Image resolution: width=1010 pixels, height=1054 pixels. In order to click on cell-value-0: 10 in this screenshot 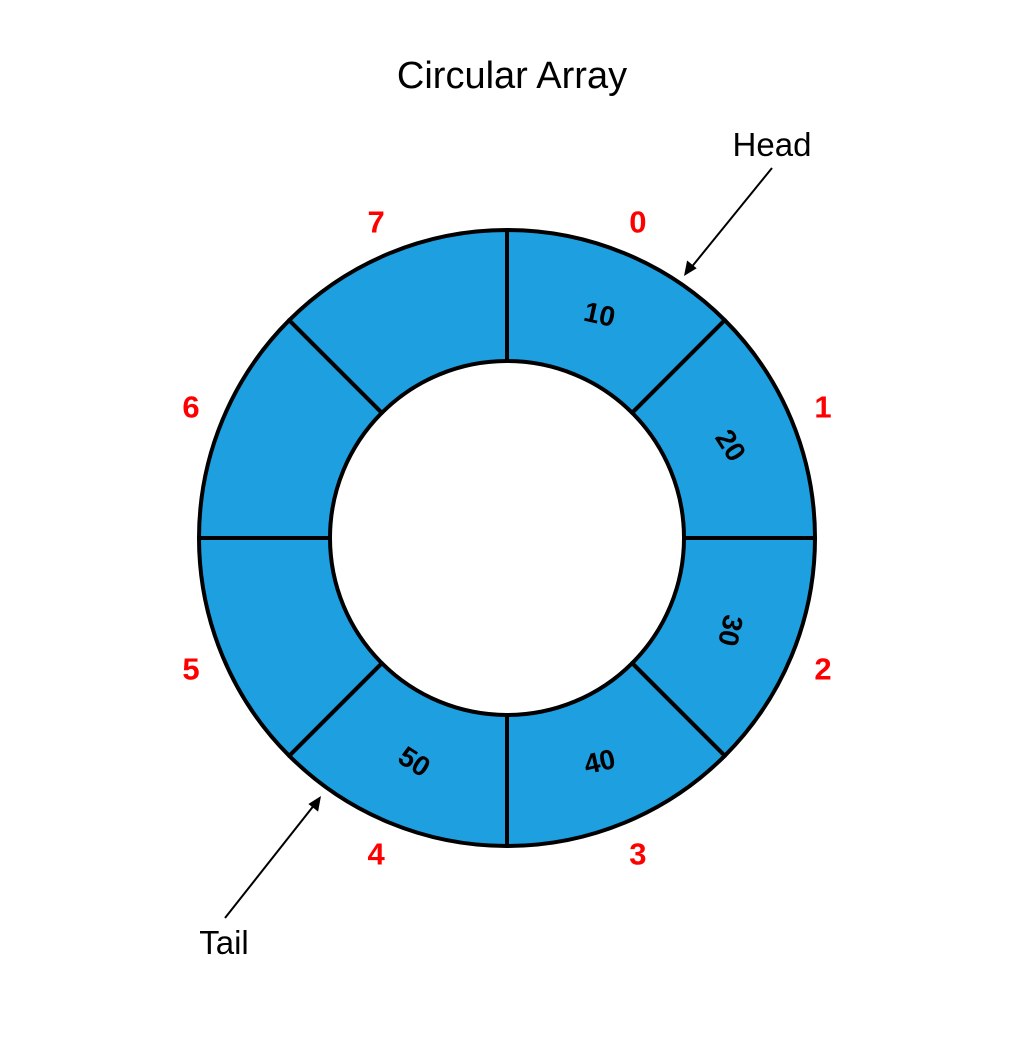, I will do `click(599, 314)`.